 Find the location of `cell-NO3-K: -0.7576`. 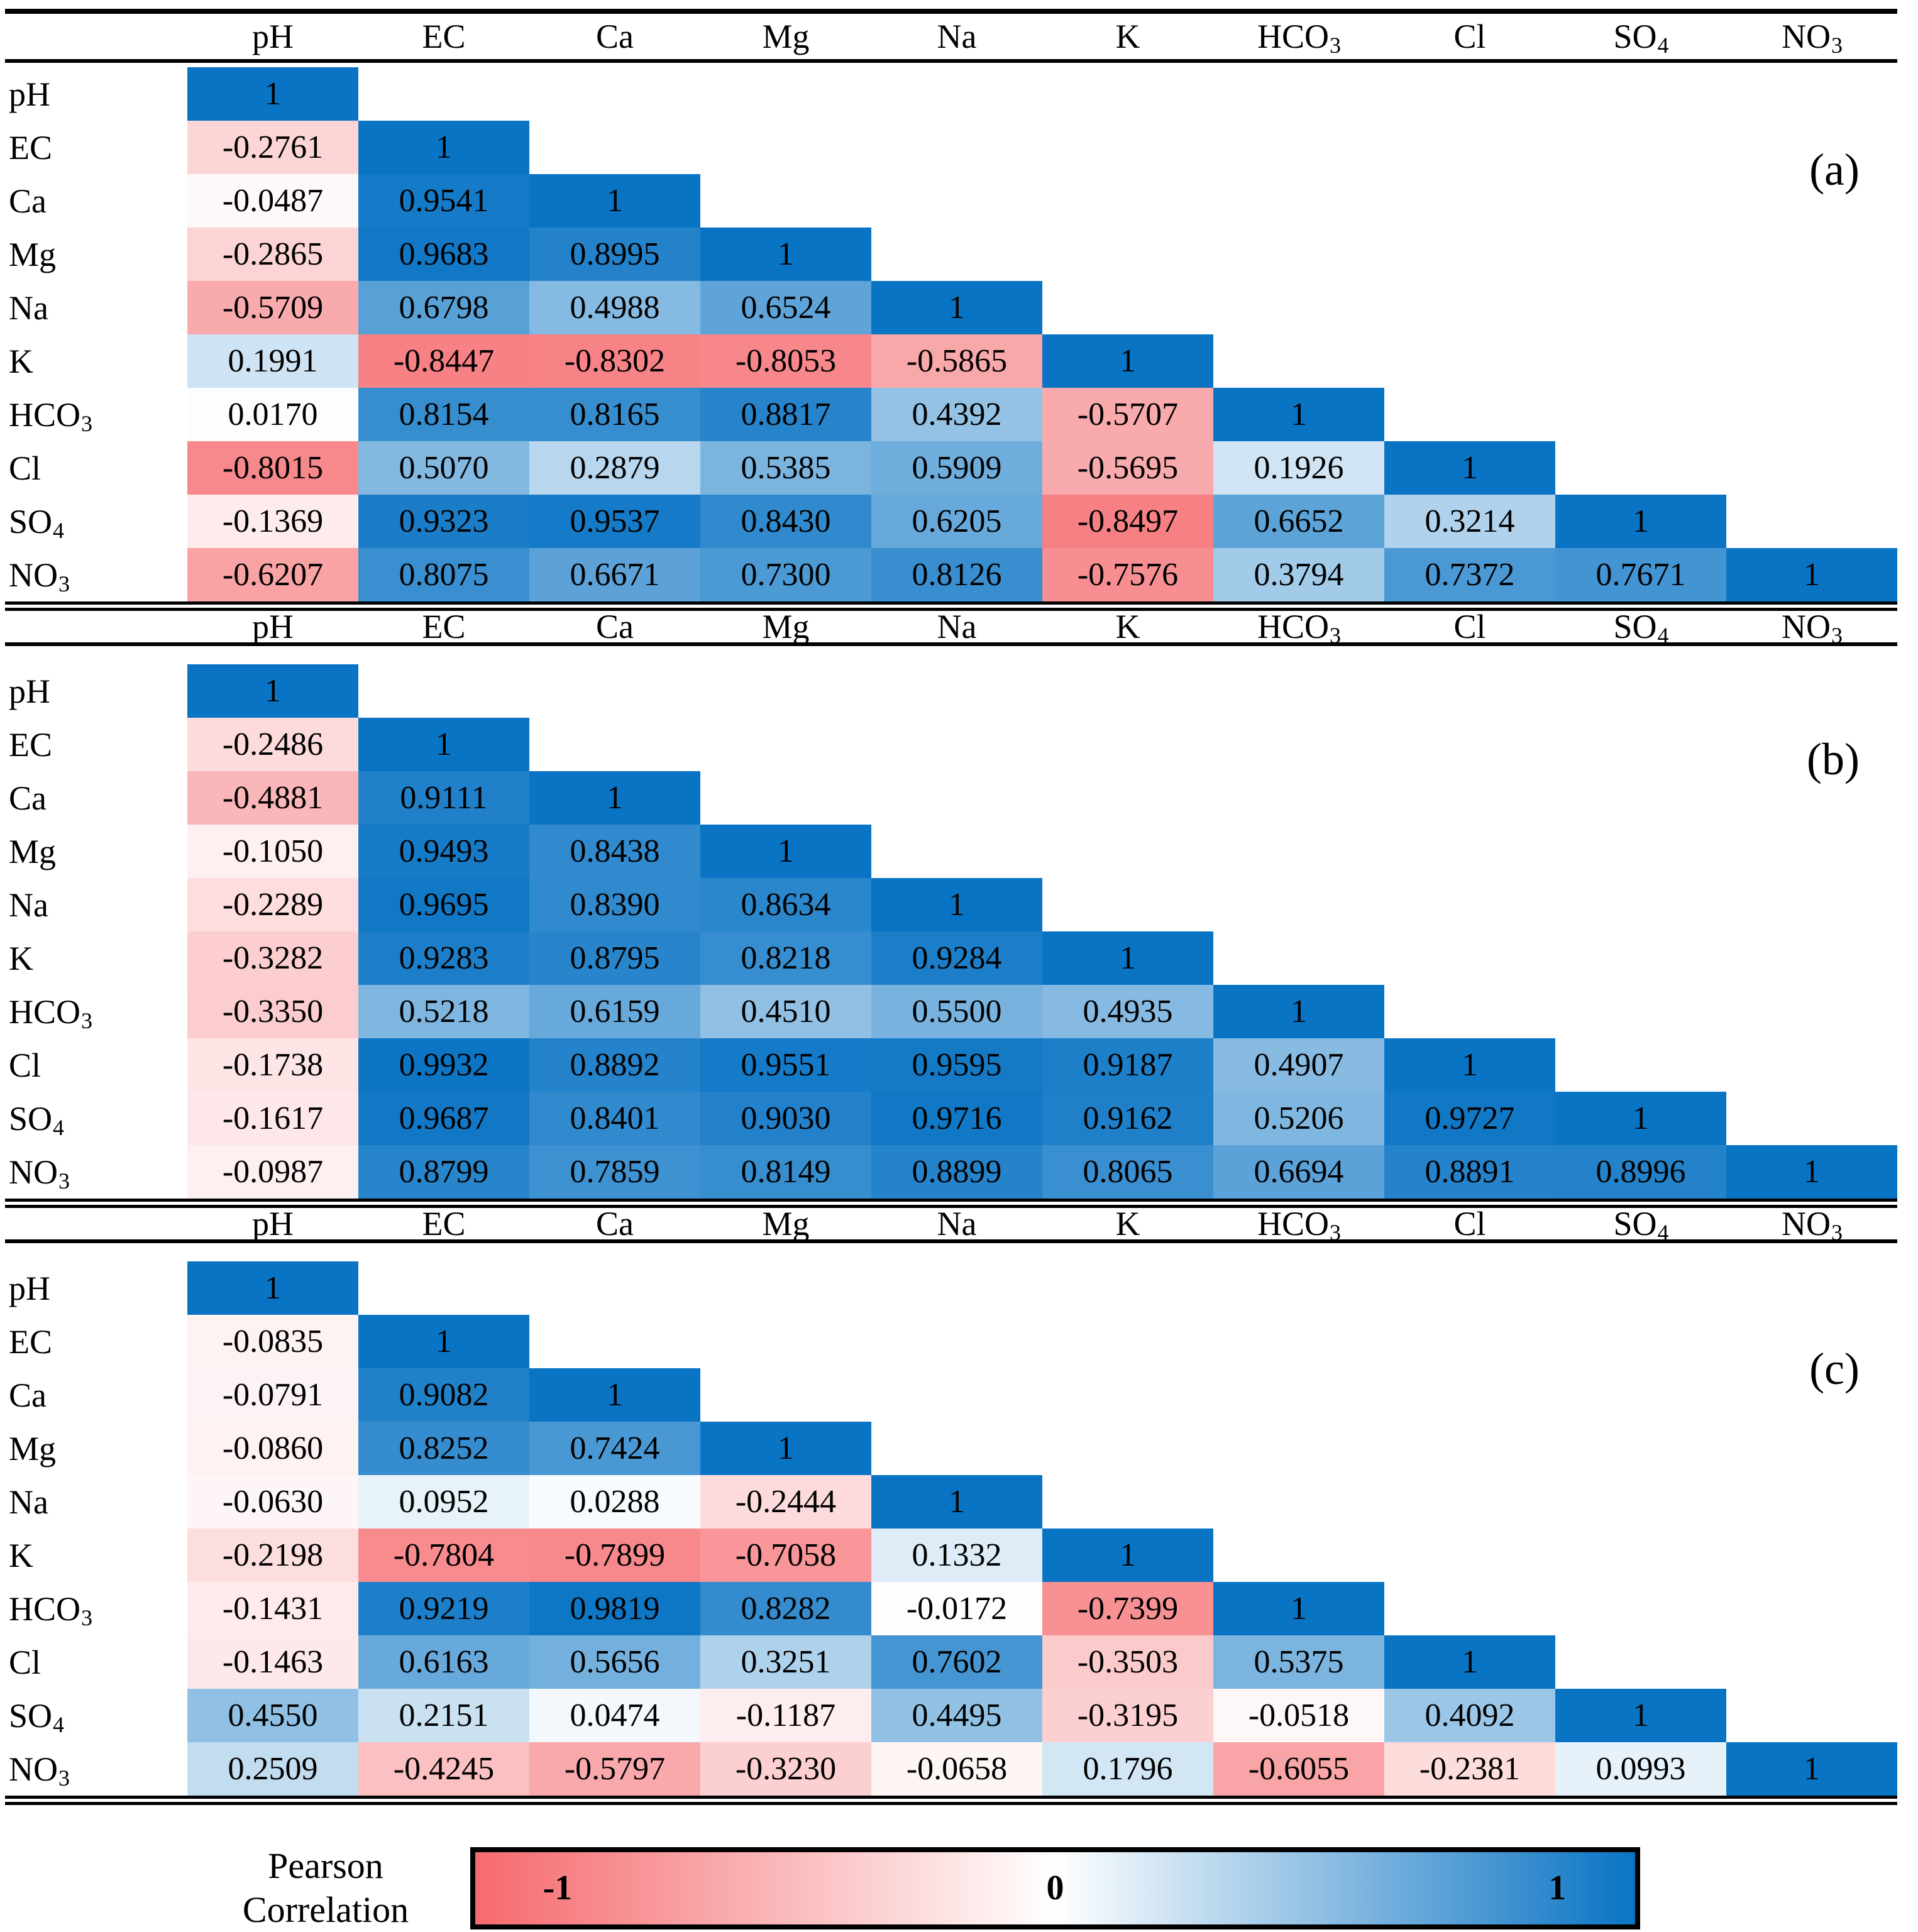

cell-NO3-K: -0.7576 is located at coordinates (1127, 574).